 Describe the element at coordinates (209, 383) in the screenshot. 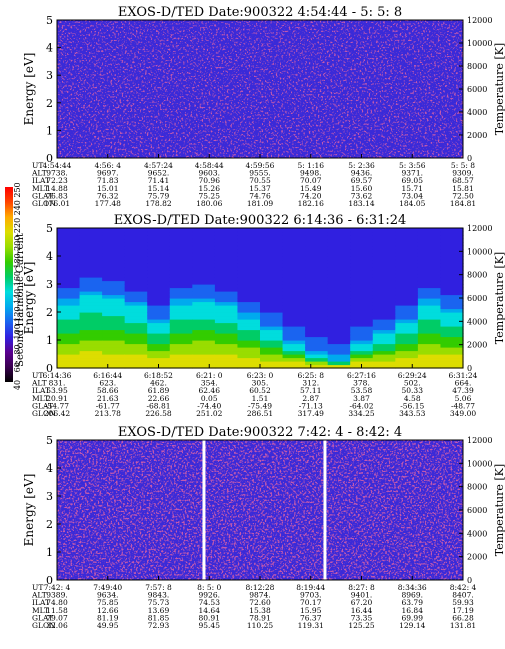

I see `info-cell: 354.` at that location.